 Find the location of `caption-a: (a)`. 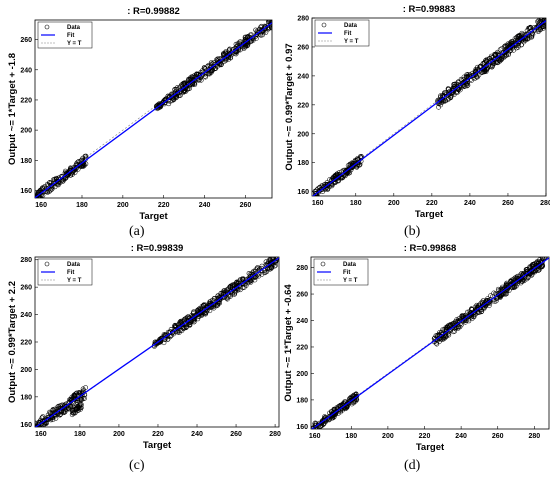

caption-a: (a) is located at coordinates (137, 231).